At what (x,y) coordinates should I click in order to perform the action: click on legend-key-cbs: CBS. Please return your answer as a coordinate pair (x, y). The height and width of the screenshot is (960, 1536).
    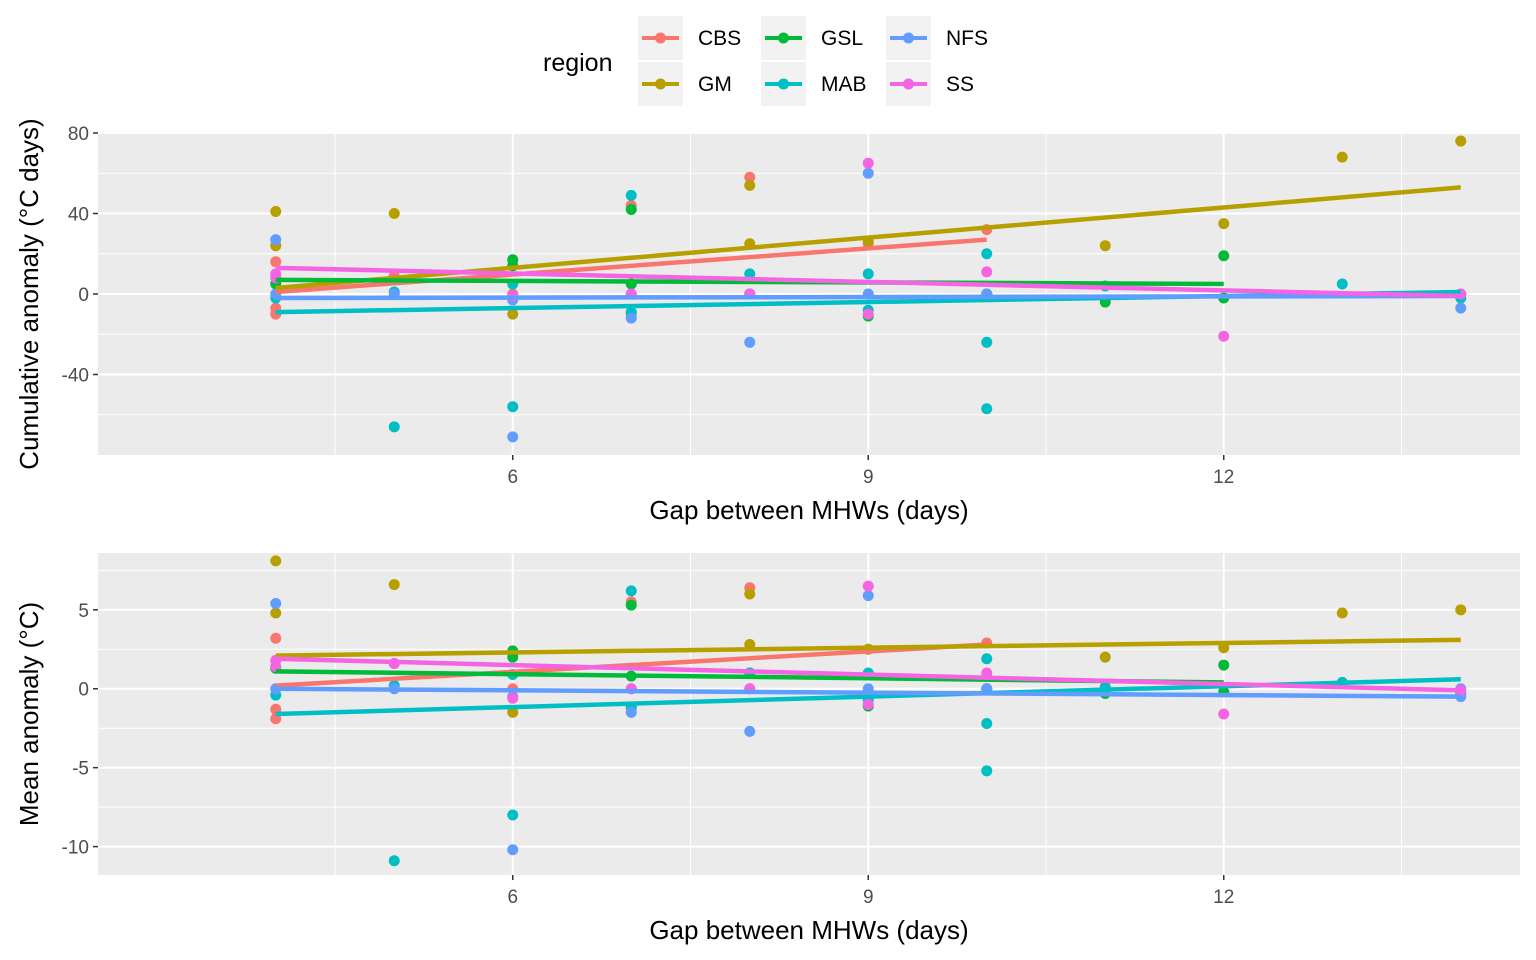
    Looking at the image, I should click on (689, 38).